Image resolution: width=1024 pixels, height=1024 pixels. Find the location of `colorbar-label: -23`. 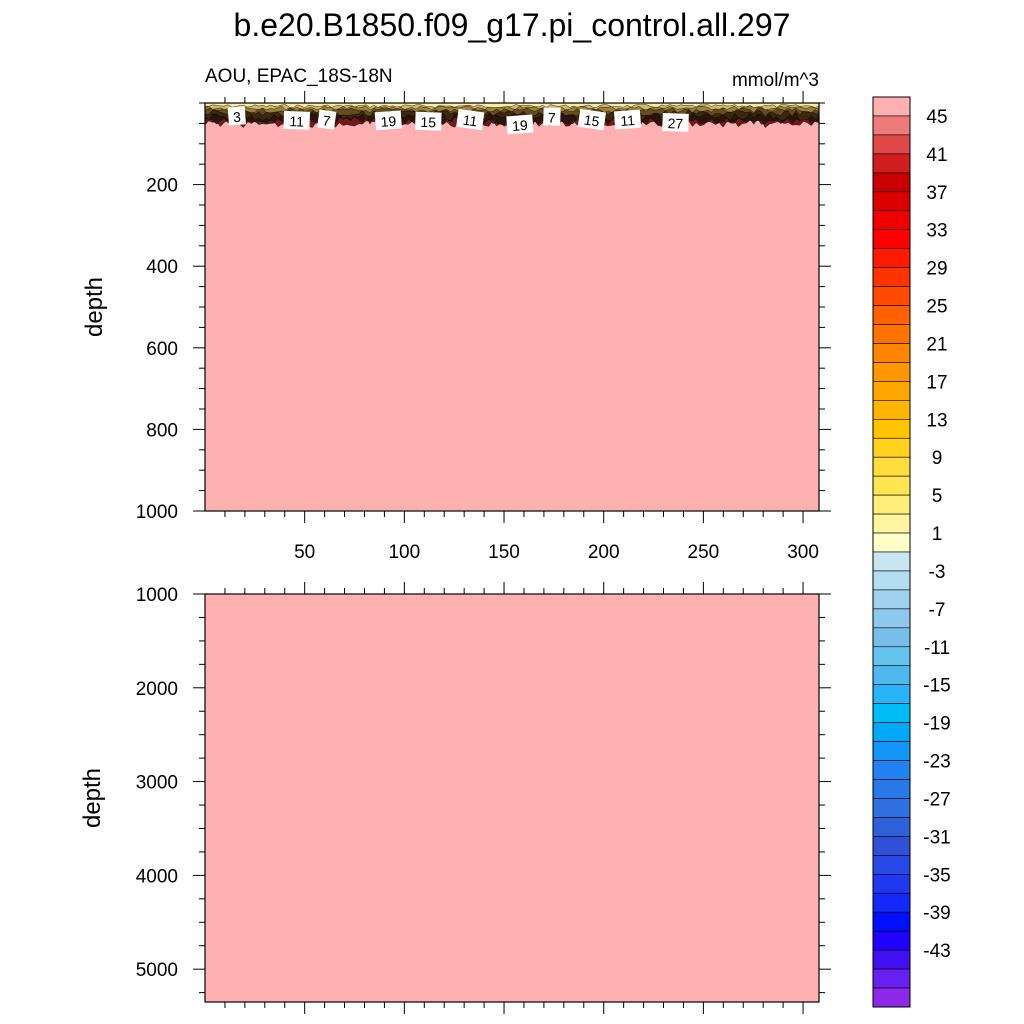

colorbar-label: -23 is located at coordinates (936, 762).